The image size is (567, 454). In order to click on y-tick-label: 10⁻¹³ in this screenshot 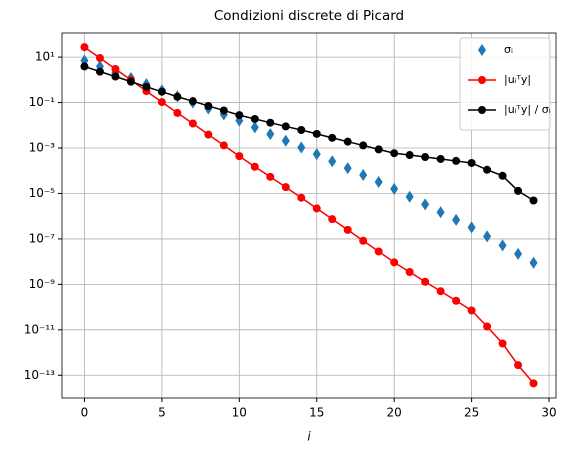, I will do `click(39, 375)`.